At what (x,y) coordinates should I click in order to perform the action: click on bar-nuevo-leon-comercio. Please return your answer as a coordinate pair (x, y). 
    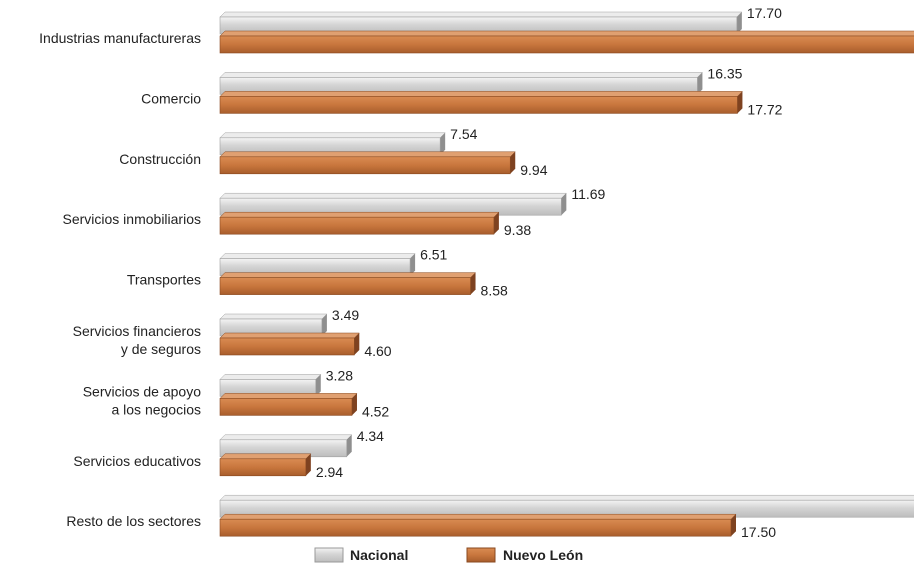
    Looking at the image, I should click on (481, 102).